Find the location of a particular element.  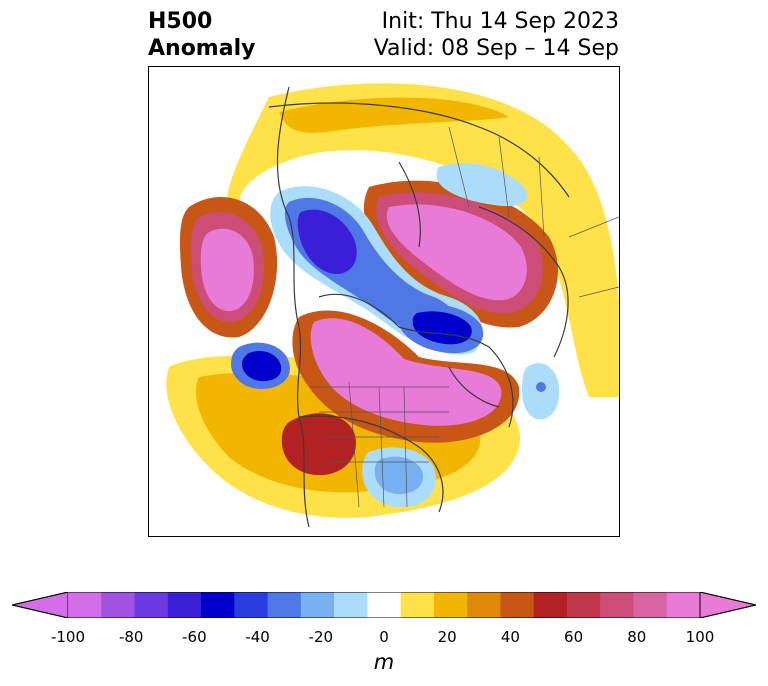

anomaly-pacific-positive-max is located at coordinates (227, 270).